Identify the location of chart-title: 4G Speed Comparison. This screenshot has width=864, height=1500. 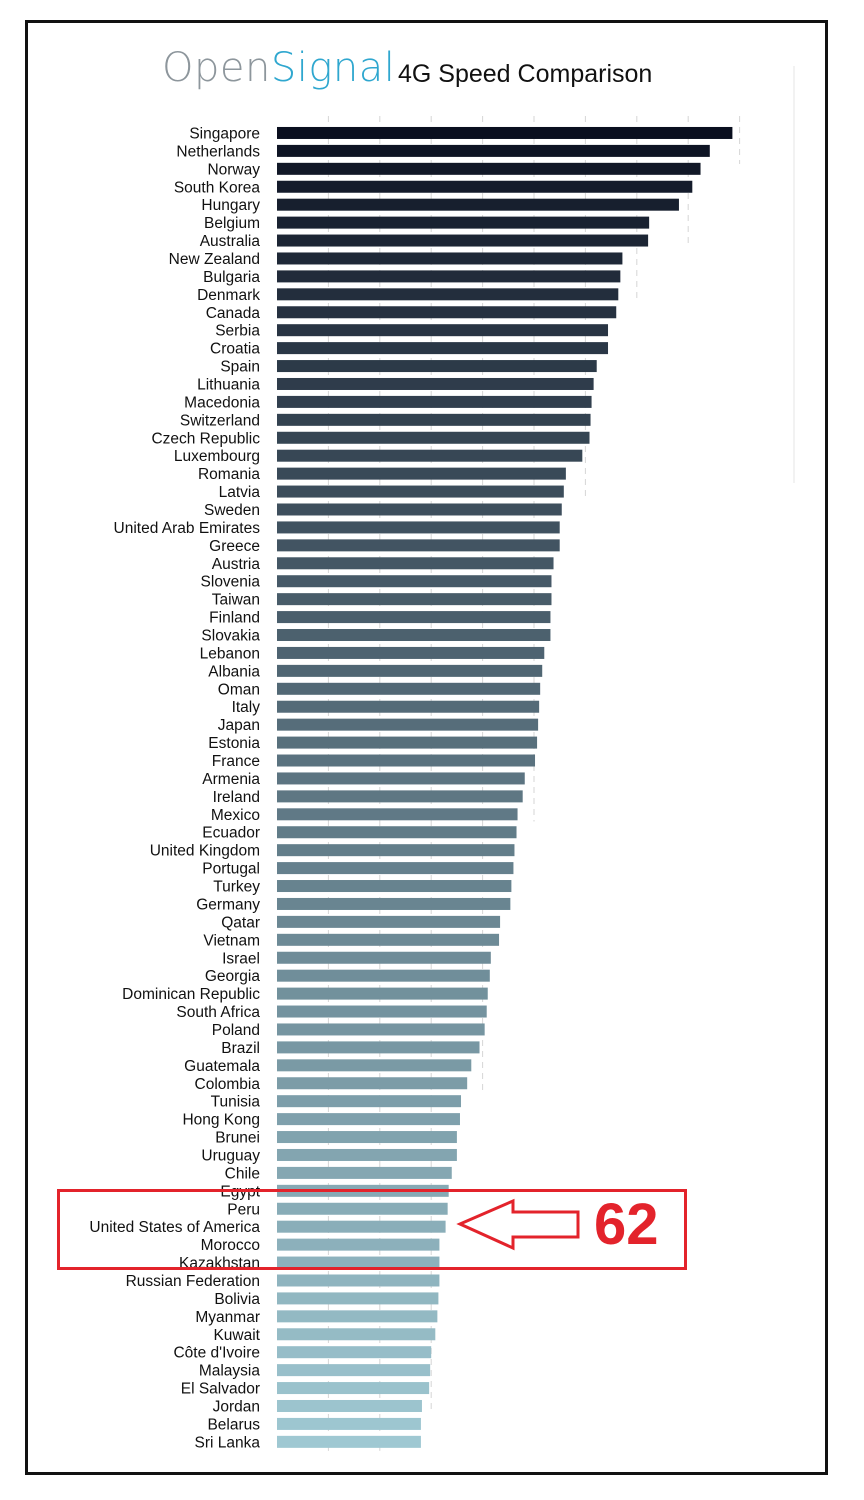
(525, 74).